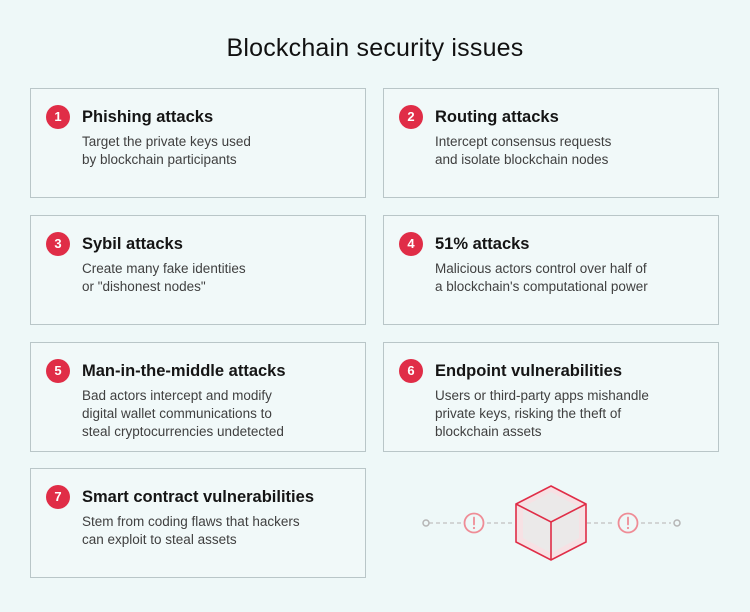  I want to click on card-description-line: blockchain assets, so click(488, 431).